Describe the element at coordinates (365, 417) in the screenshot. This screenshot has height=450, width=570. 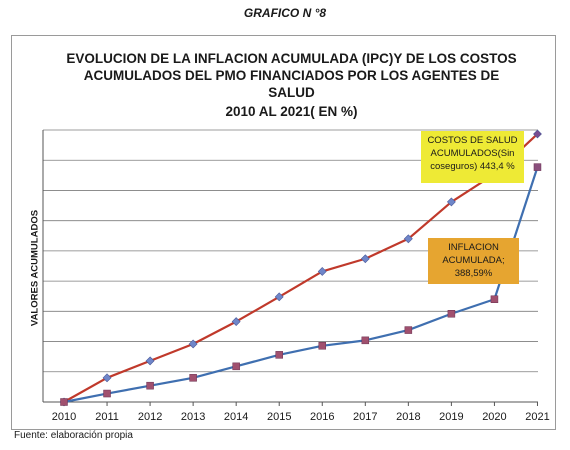
I see `x-tick-label: 2017` at that location.